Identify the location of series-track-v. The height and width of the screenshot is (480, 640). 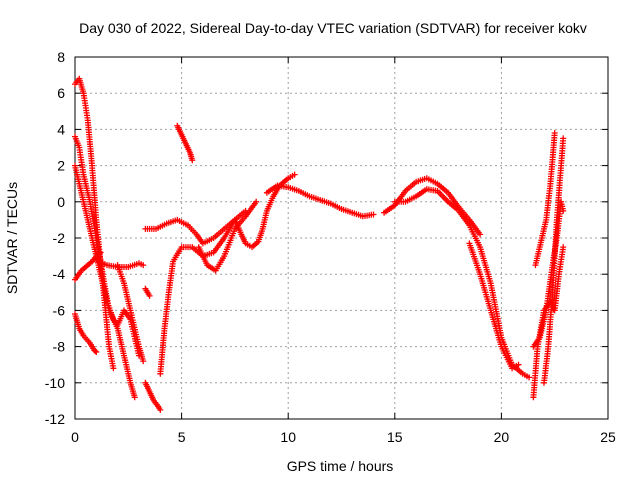
(545, 199).